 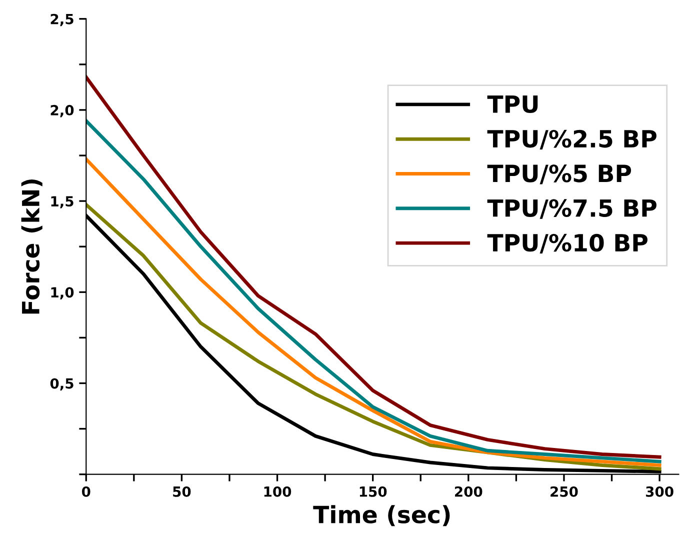 I want to click on x-axis-title: Time (sec), so click(x=381, y=515).